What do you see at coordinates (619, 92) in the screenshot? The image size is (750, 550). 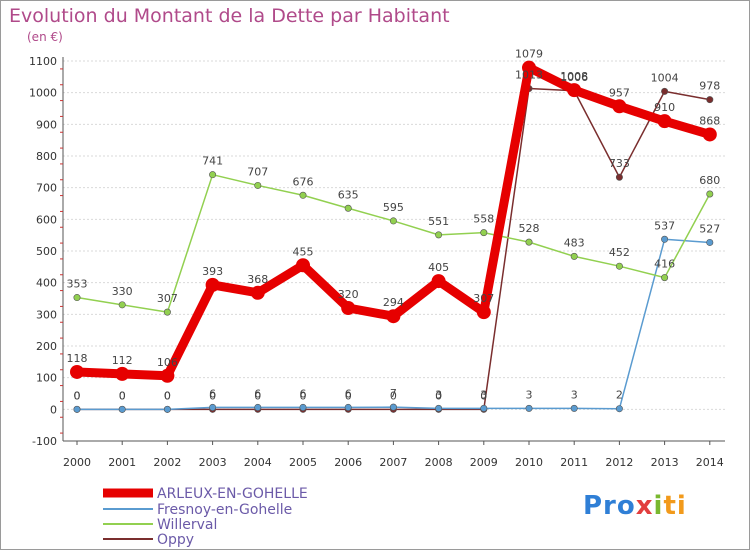 I see `data-label: 957` at bounding box center [619, 92].